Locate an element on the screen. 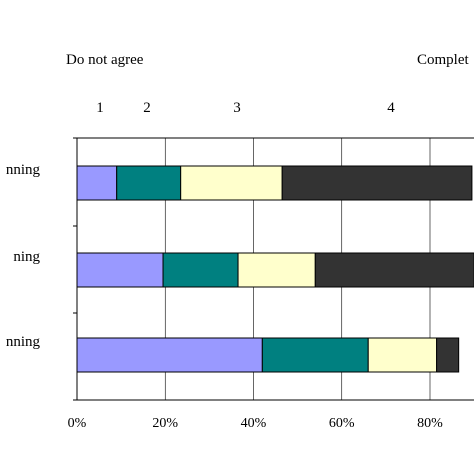 The width and height of the screenshot is (474, 474). category-label: ning is located at coordinates (26, 257).